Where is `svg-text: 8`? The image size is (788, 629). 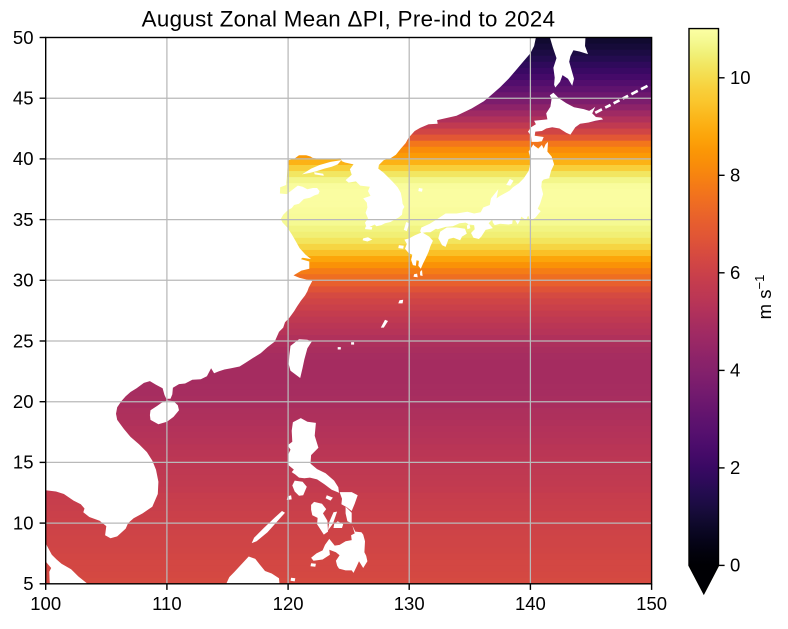 svg-text: 8 is located at coordinates (735, 175).